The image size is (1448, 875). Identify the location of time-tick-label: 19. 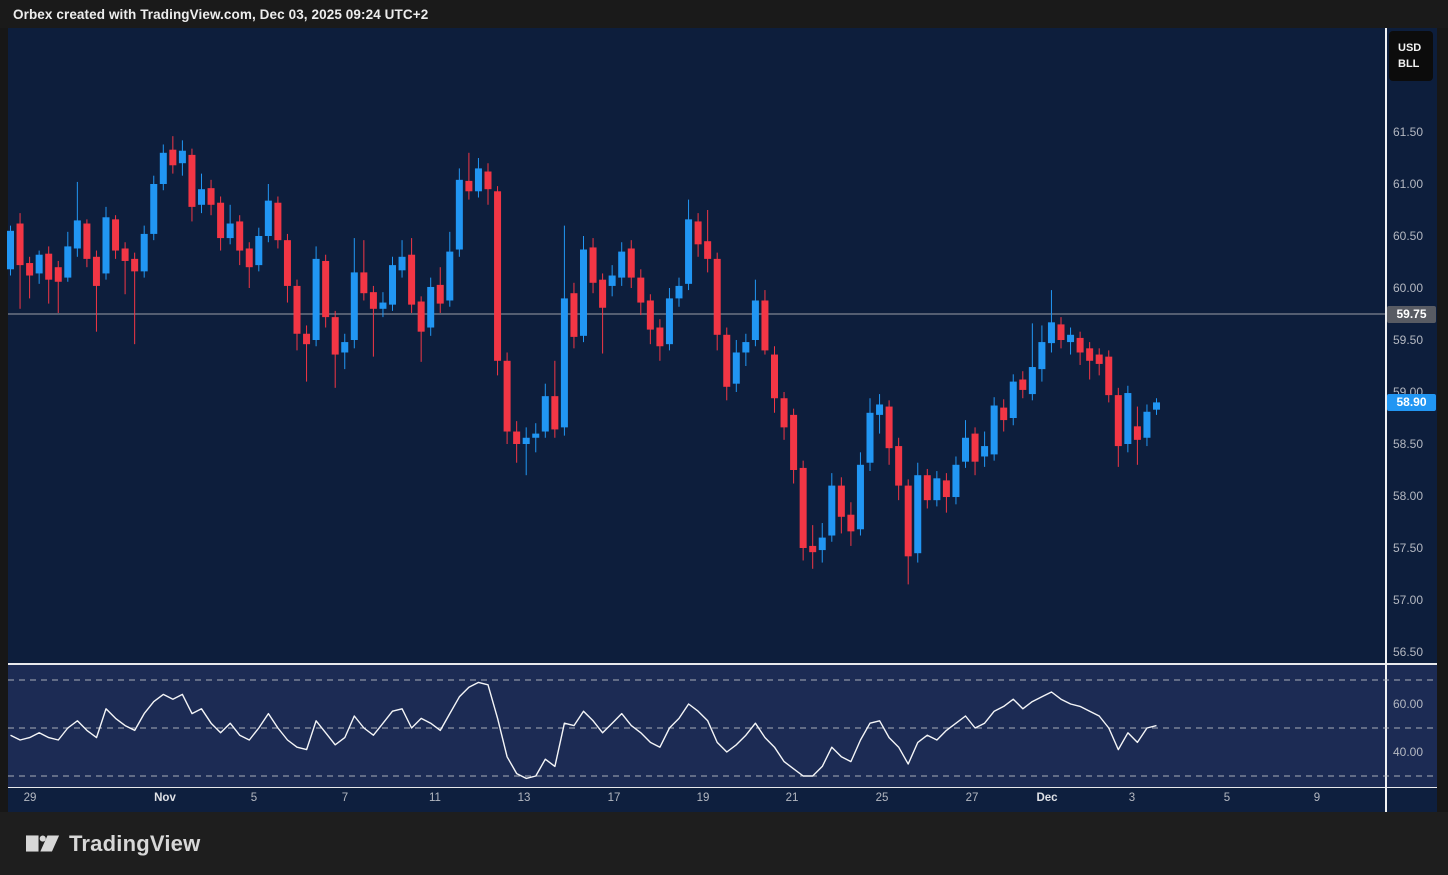
(703, 798).